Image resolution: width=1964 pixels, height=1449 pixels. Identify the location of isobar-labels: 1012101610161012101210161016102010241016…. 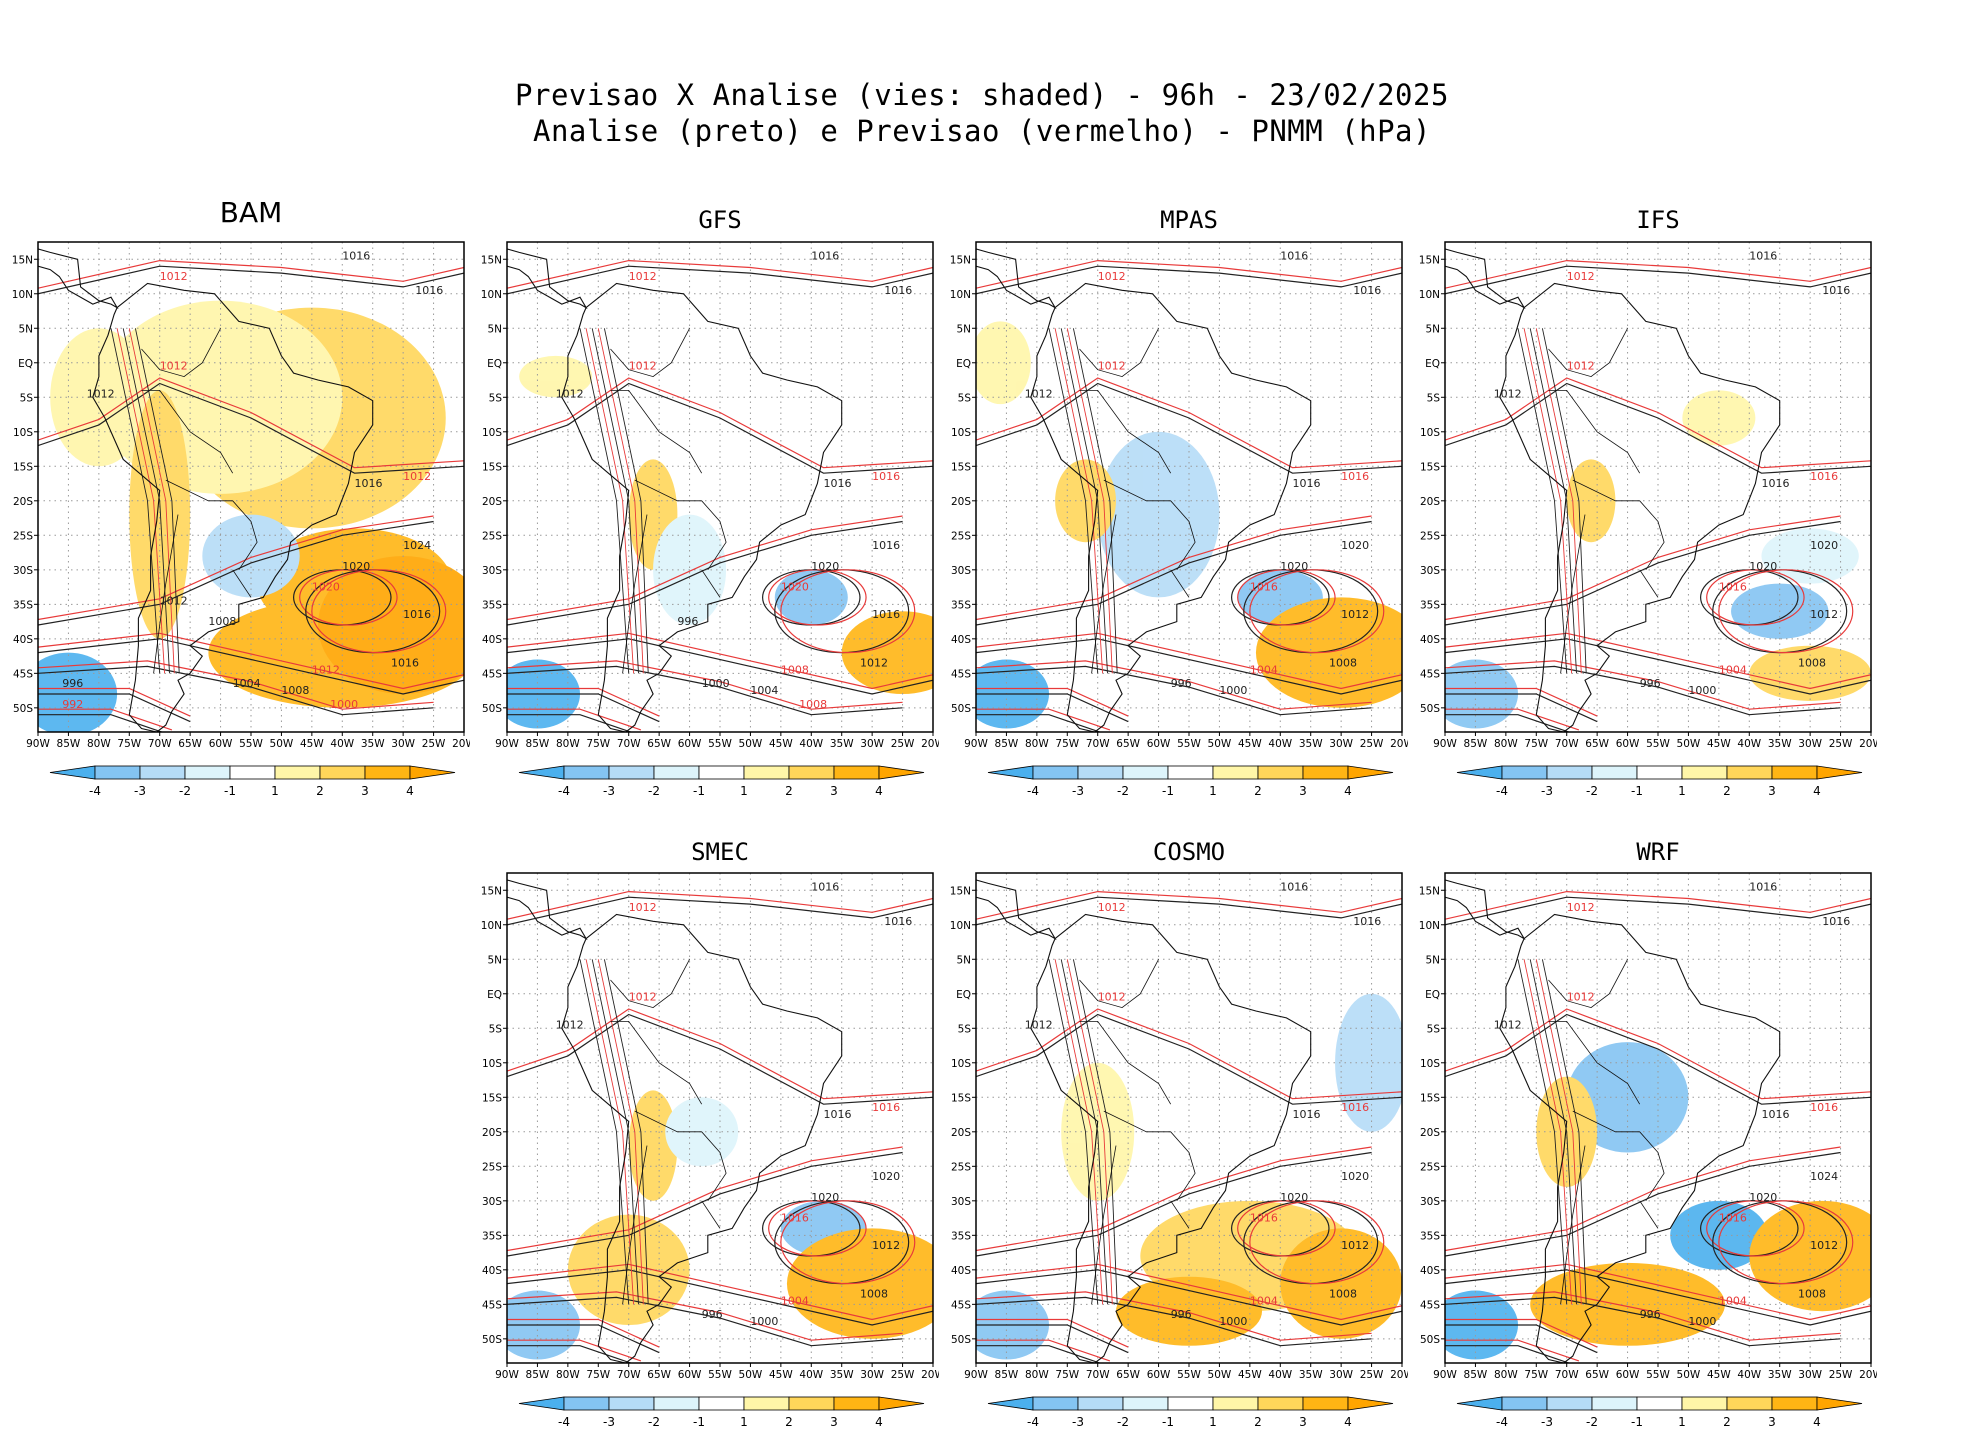
(1672, 1104).